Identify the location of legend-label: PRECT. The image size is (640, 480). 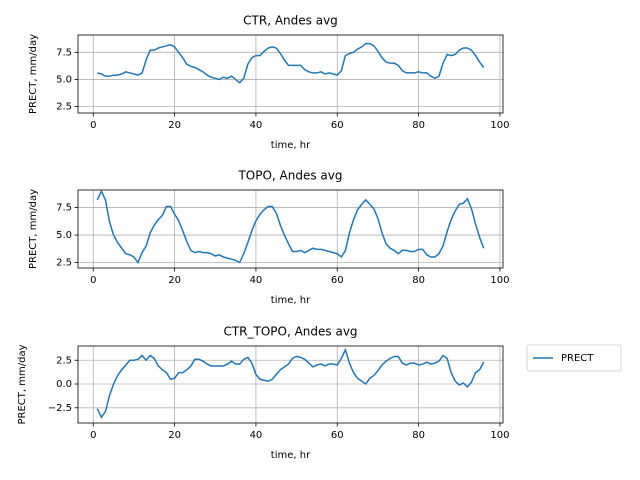
(577, 358).